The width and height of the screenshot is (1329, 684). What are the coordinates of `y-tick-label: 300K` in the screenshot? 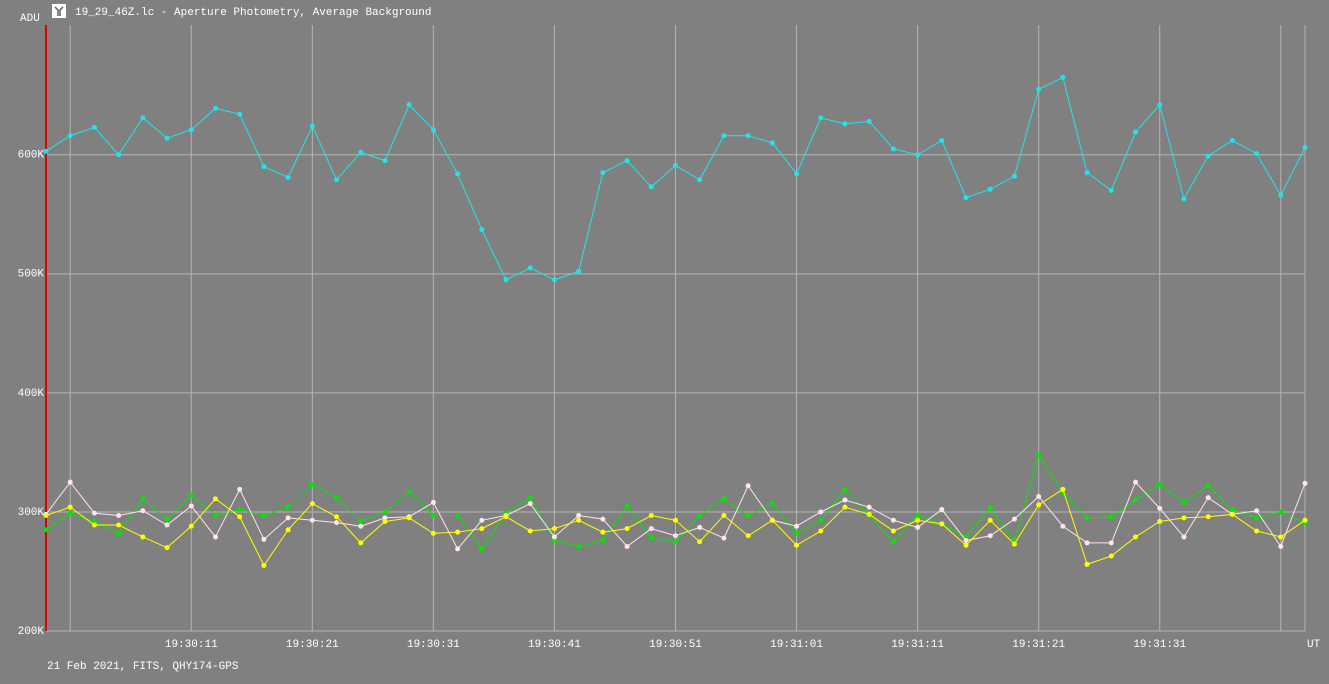 It's located at (31, 513).